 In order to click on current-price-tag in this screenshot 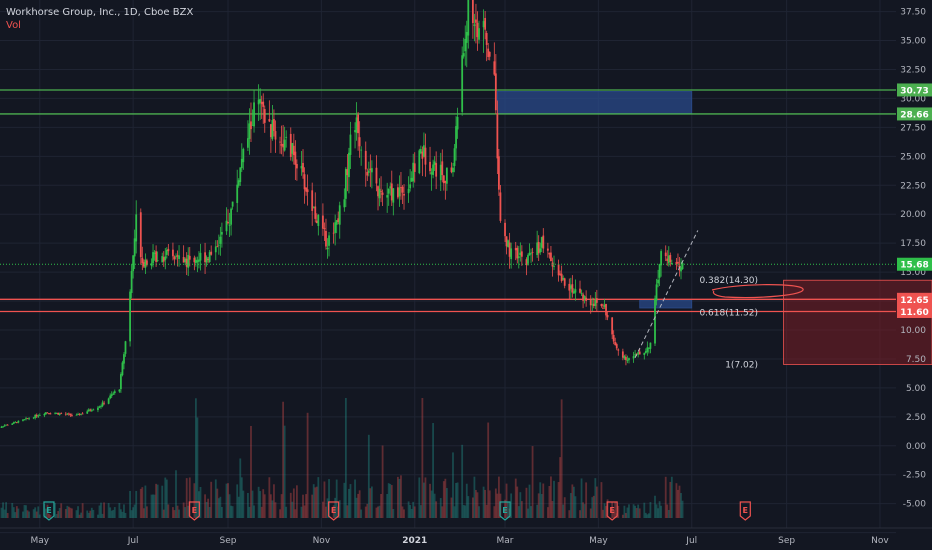, I will do `click(914, 264)`.